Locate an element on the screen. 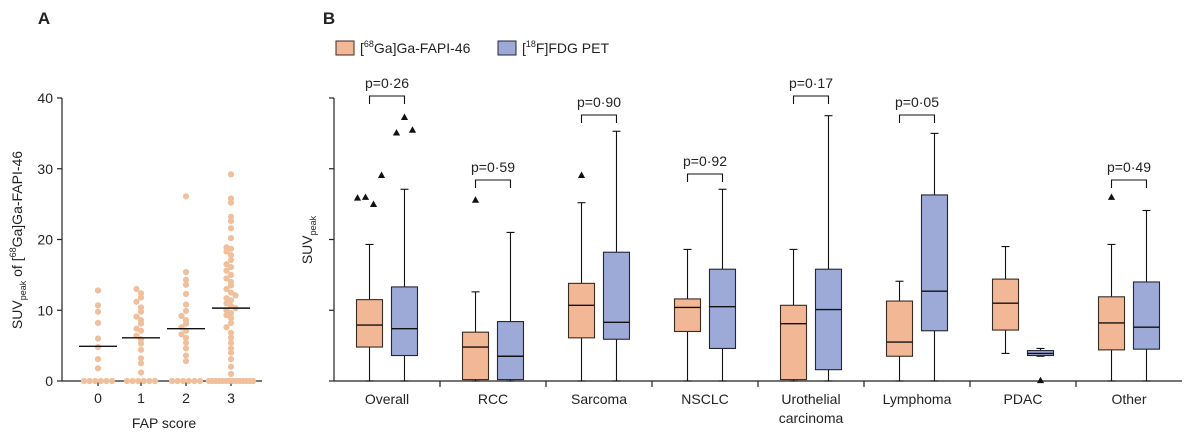 The height and width of the screenshot is (438, 1200). panel-a-label: A is located at coordinates (44, 18).